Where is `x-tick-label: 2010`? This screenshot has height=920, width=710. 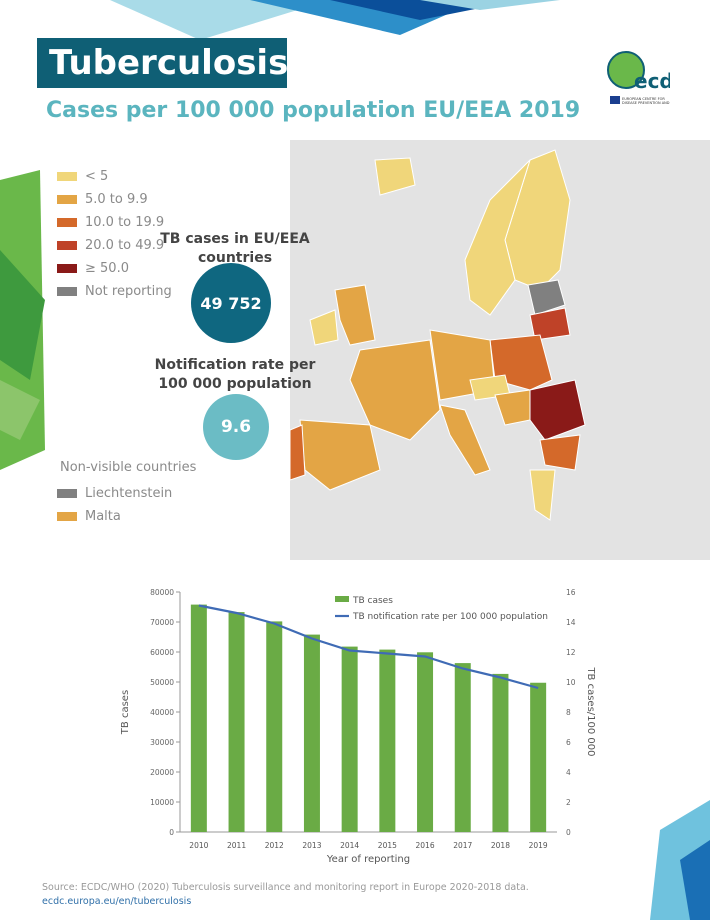 x-tick-label: 2010 is located at coordinates (198, 845).